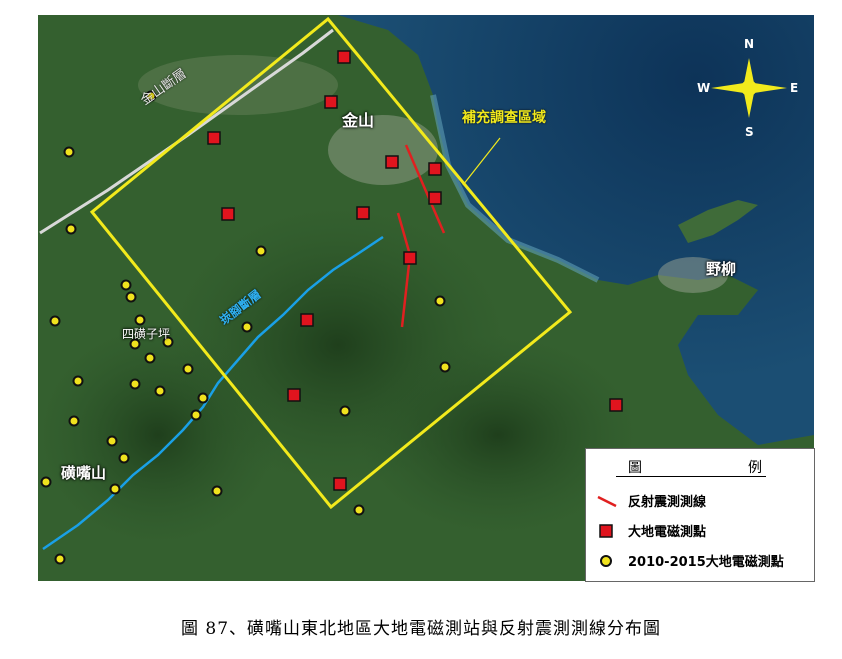 The width and height of the screenshot is (842, 659). I want to click on legend-item-old-mt-point: 2010-2015大地電磁測點, so click(690, 560).